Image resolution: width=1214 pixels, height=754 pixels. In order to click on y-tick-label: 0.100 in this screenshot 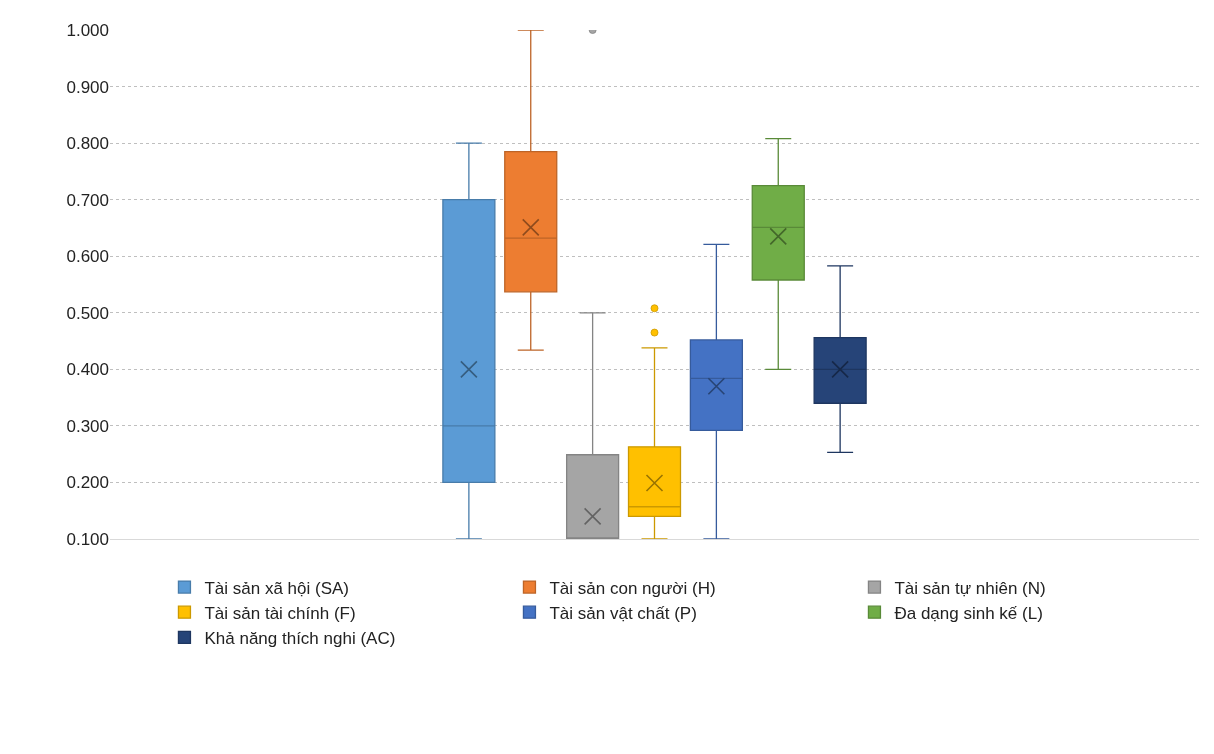, I will do `click(87, 539)`.